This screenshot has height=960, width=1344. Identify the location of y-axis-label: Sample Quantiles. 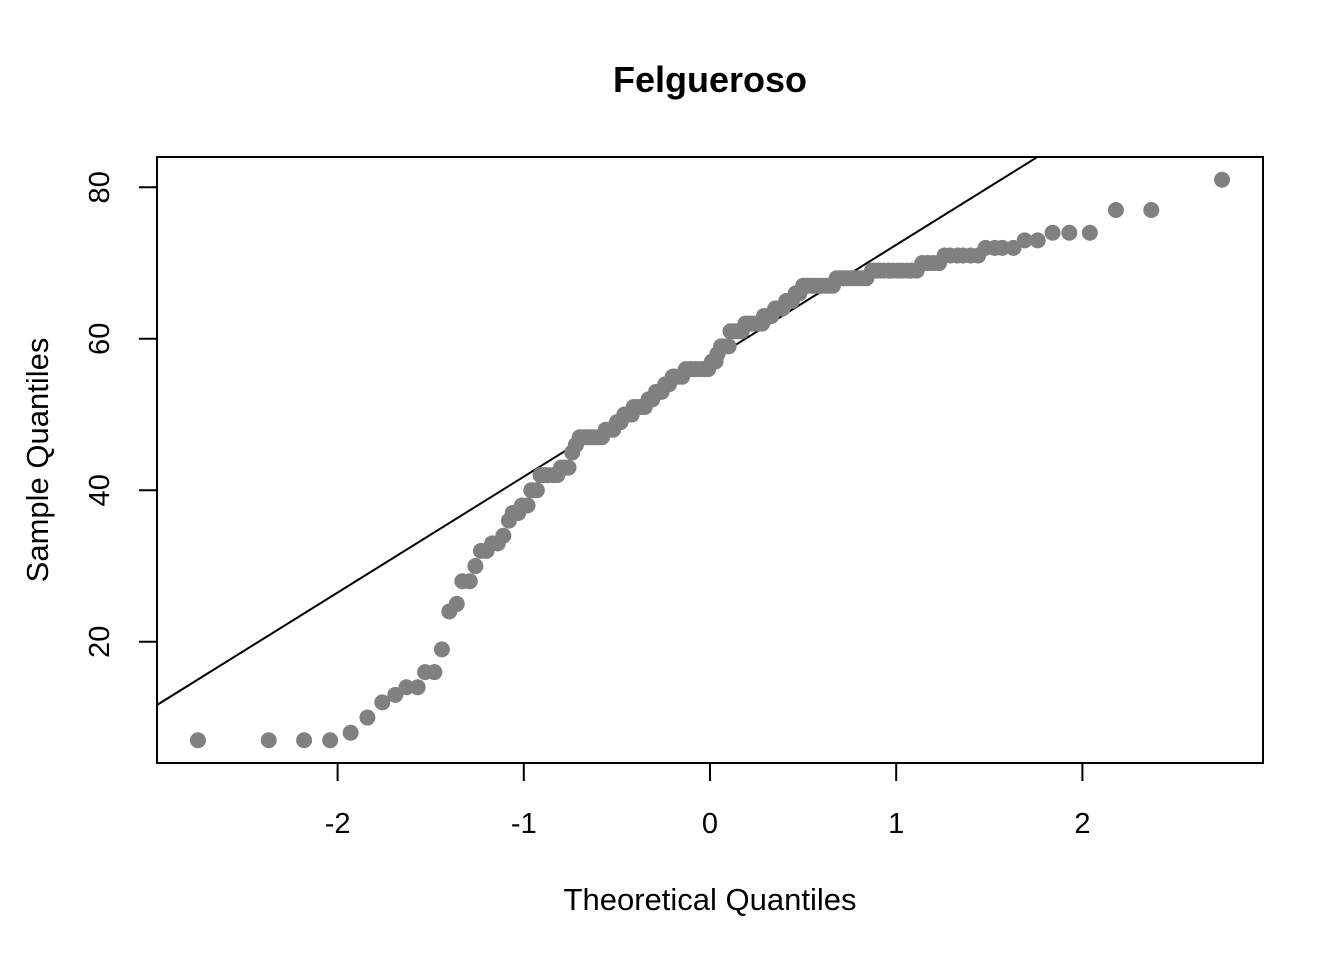
(37, 460).